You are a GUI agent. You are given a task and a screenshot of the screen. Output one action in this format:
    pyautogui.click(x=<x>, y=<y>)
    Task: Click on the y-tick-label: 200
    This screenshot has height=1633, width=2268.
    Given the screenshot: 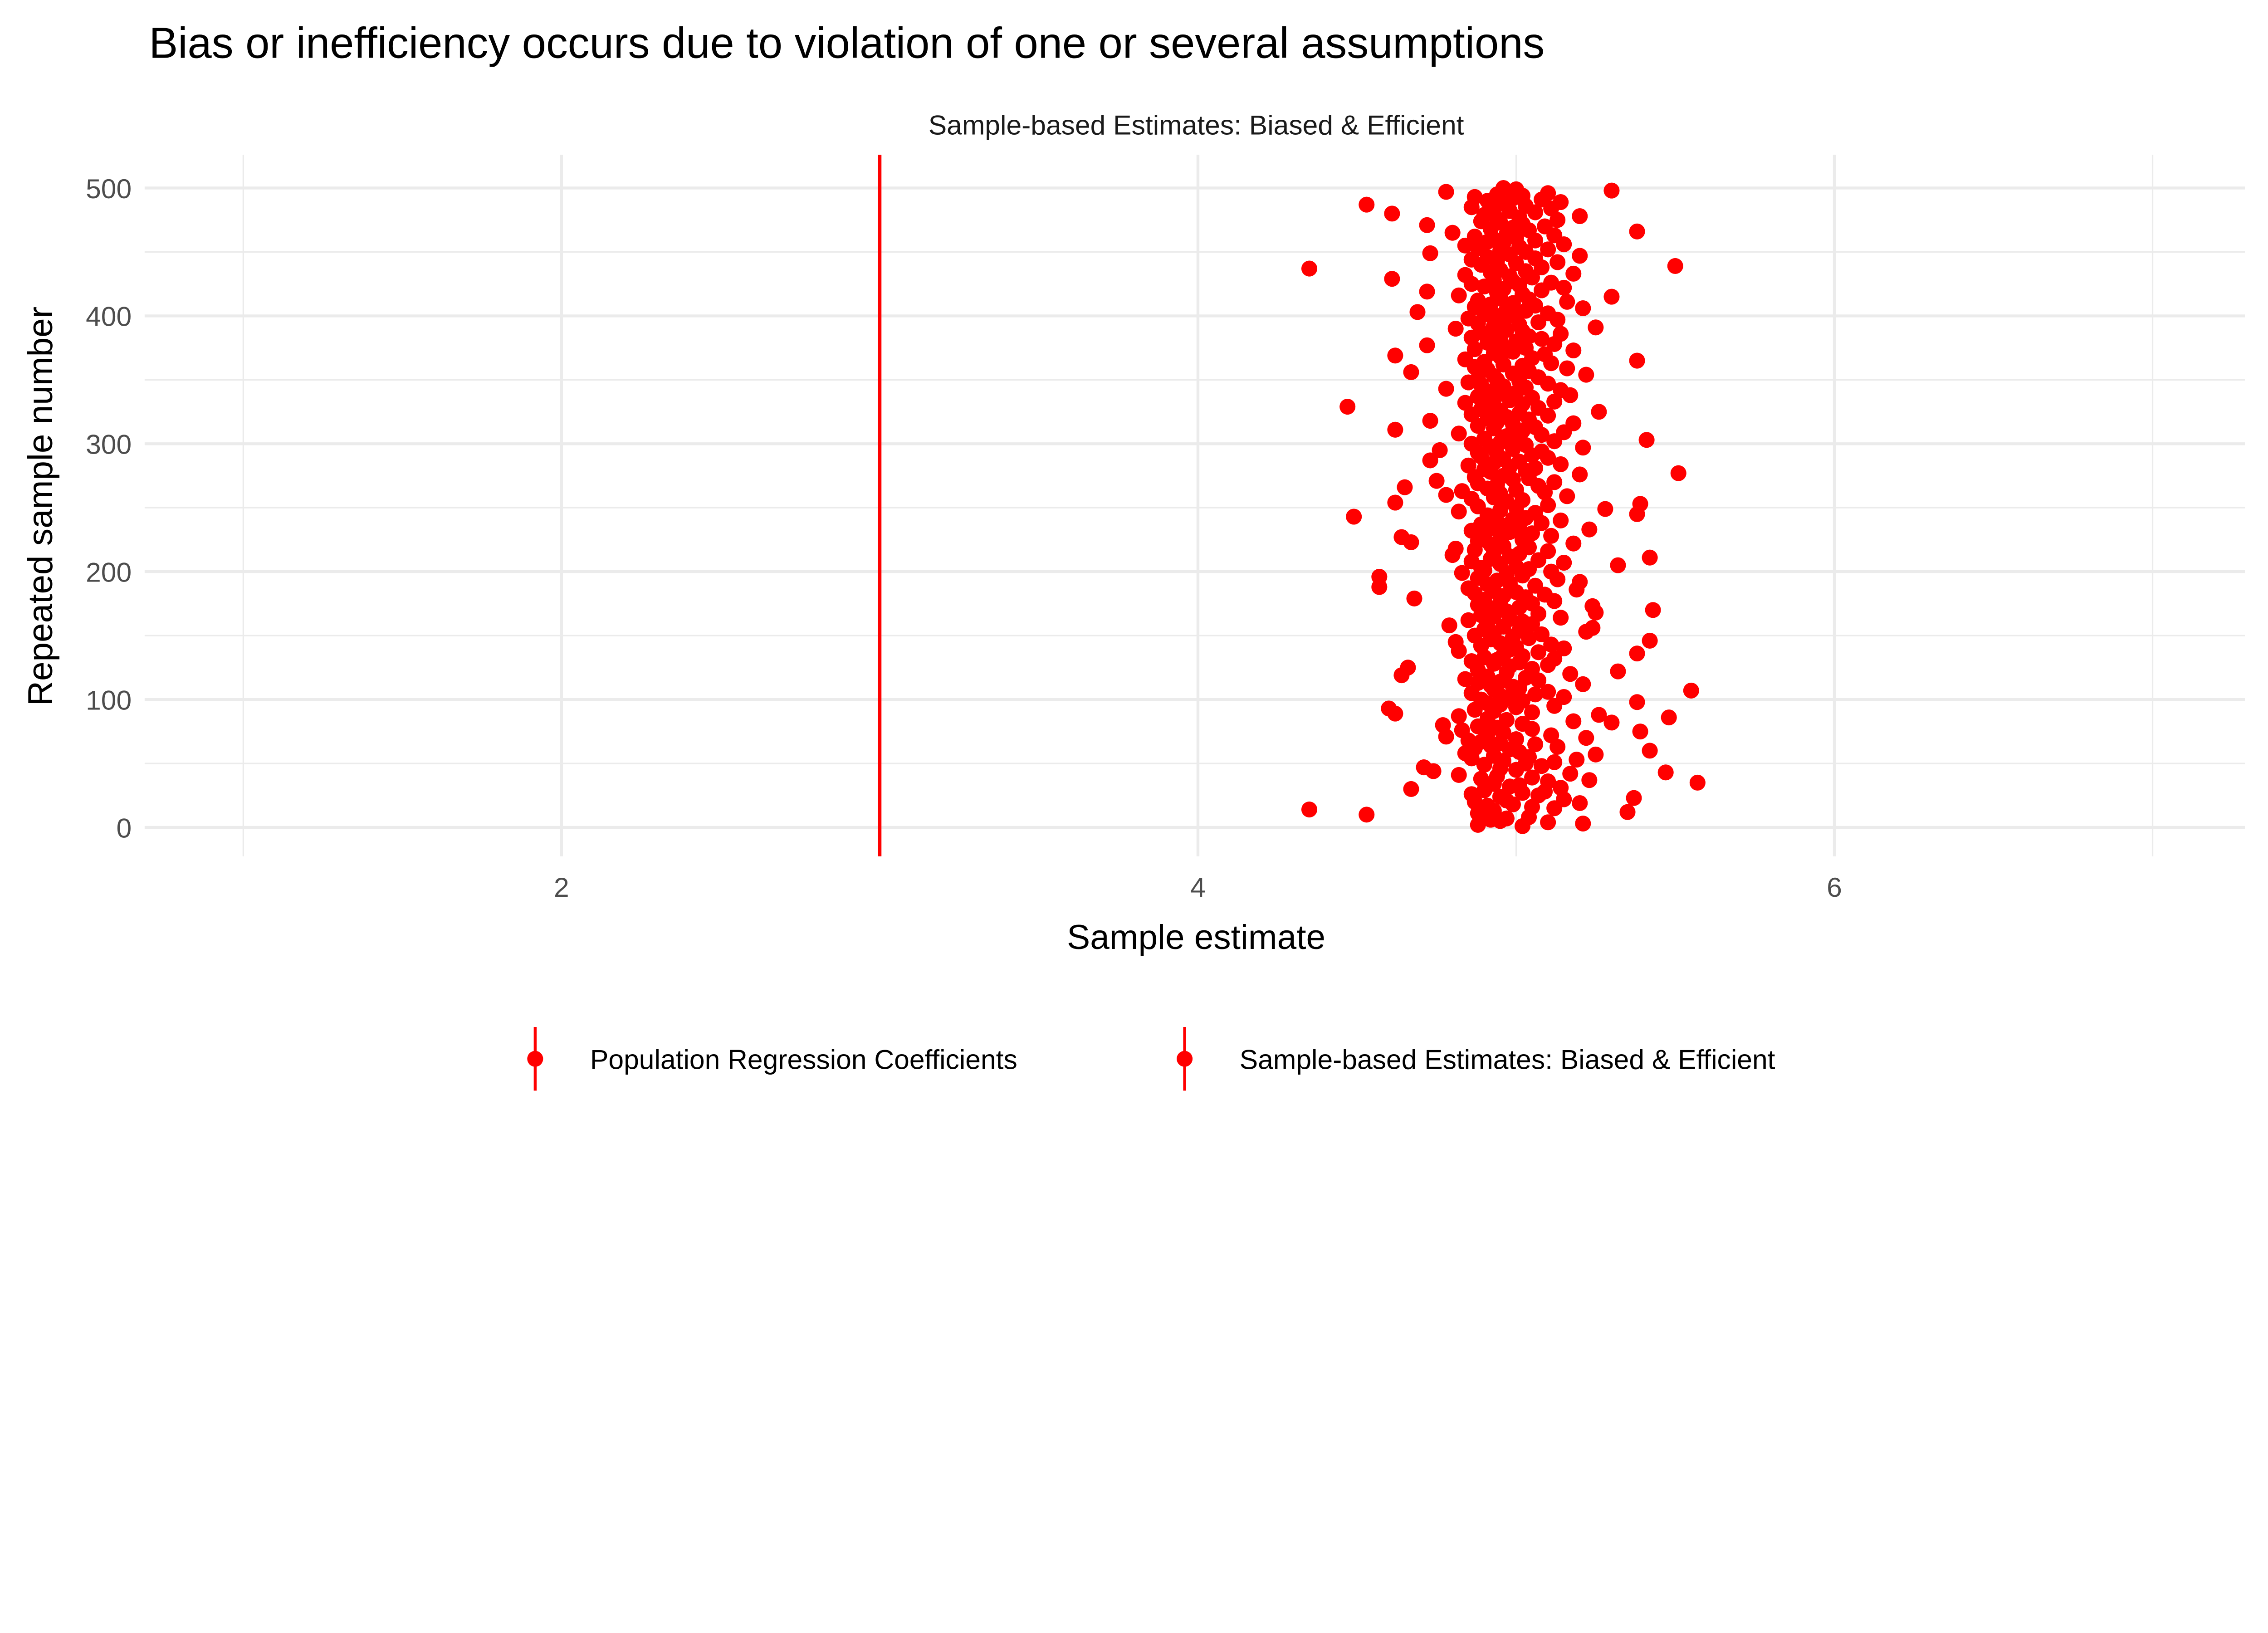 What is the action you would take?
    pyautogui.click(x=109, y=572)
    